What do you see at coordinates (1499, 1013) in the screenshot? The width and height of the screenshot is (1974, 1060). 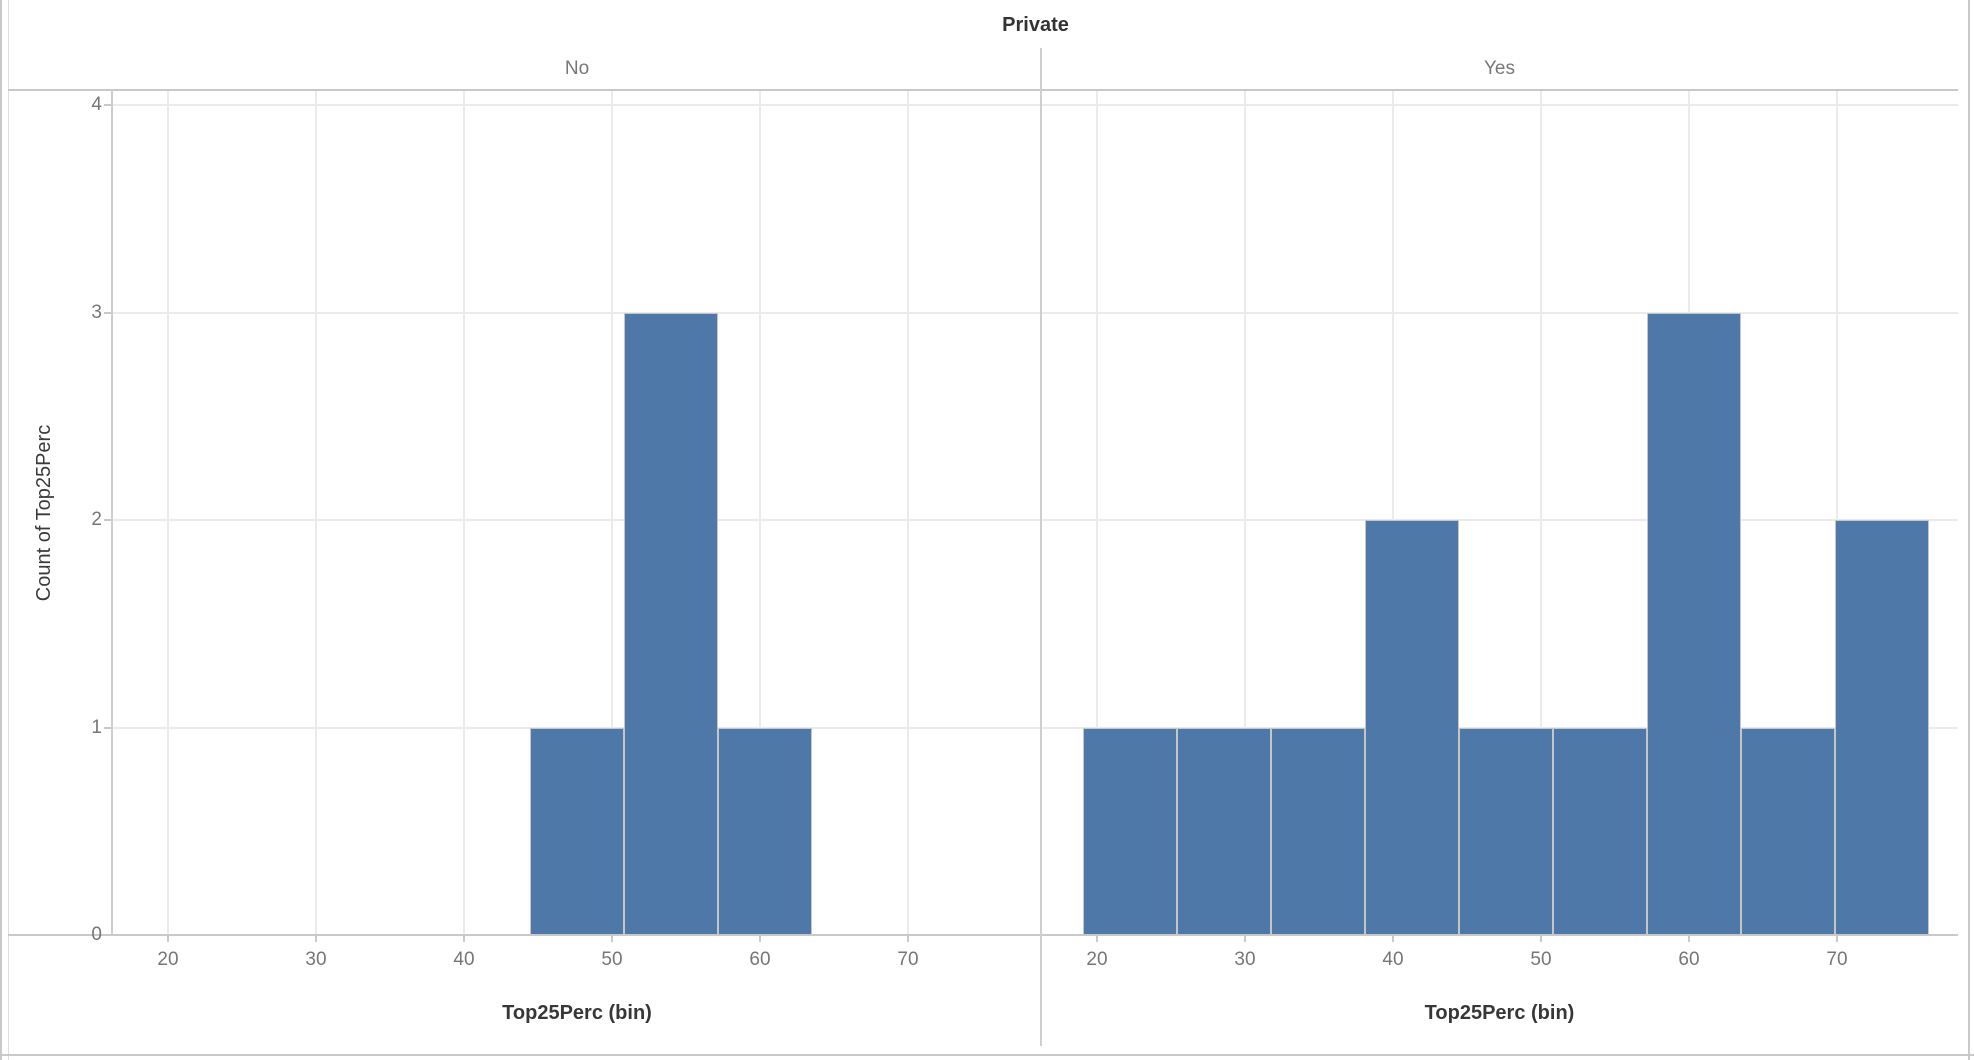 I see `x-axis-title-yes: Top25Perc (bin)` at bounding box center [1499, 1013].